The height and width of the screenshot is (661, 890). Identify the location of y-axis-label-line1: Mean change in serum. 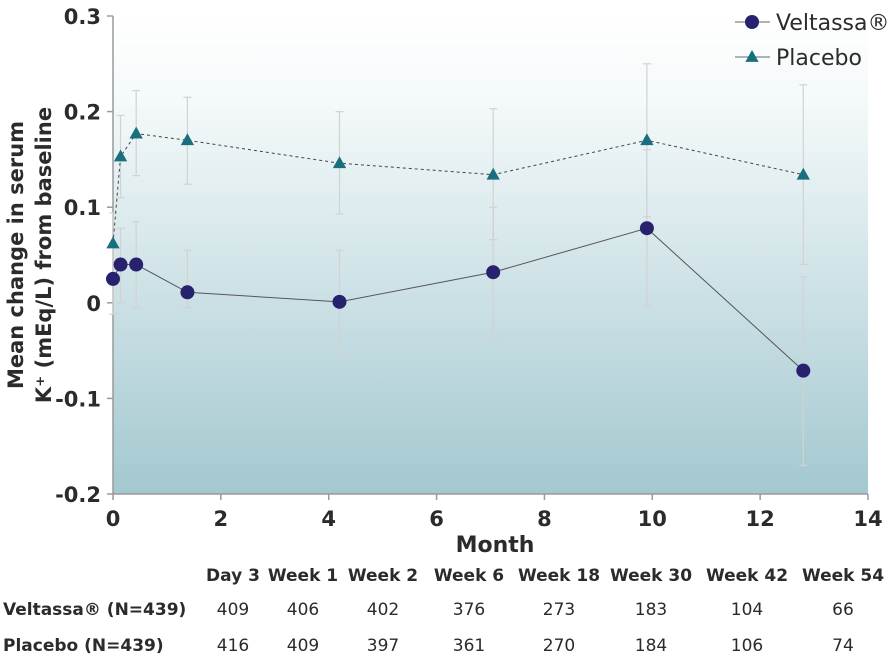
(16, 255).